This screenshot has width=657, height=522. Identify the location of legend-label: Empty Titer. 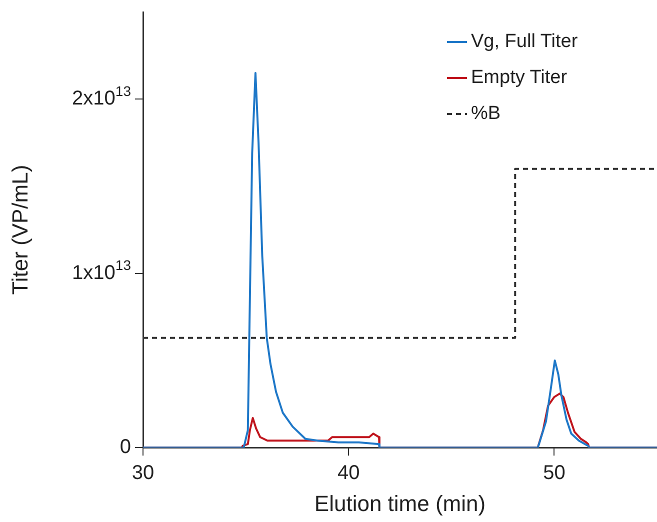
(519, 77).